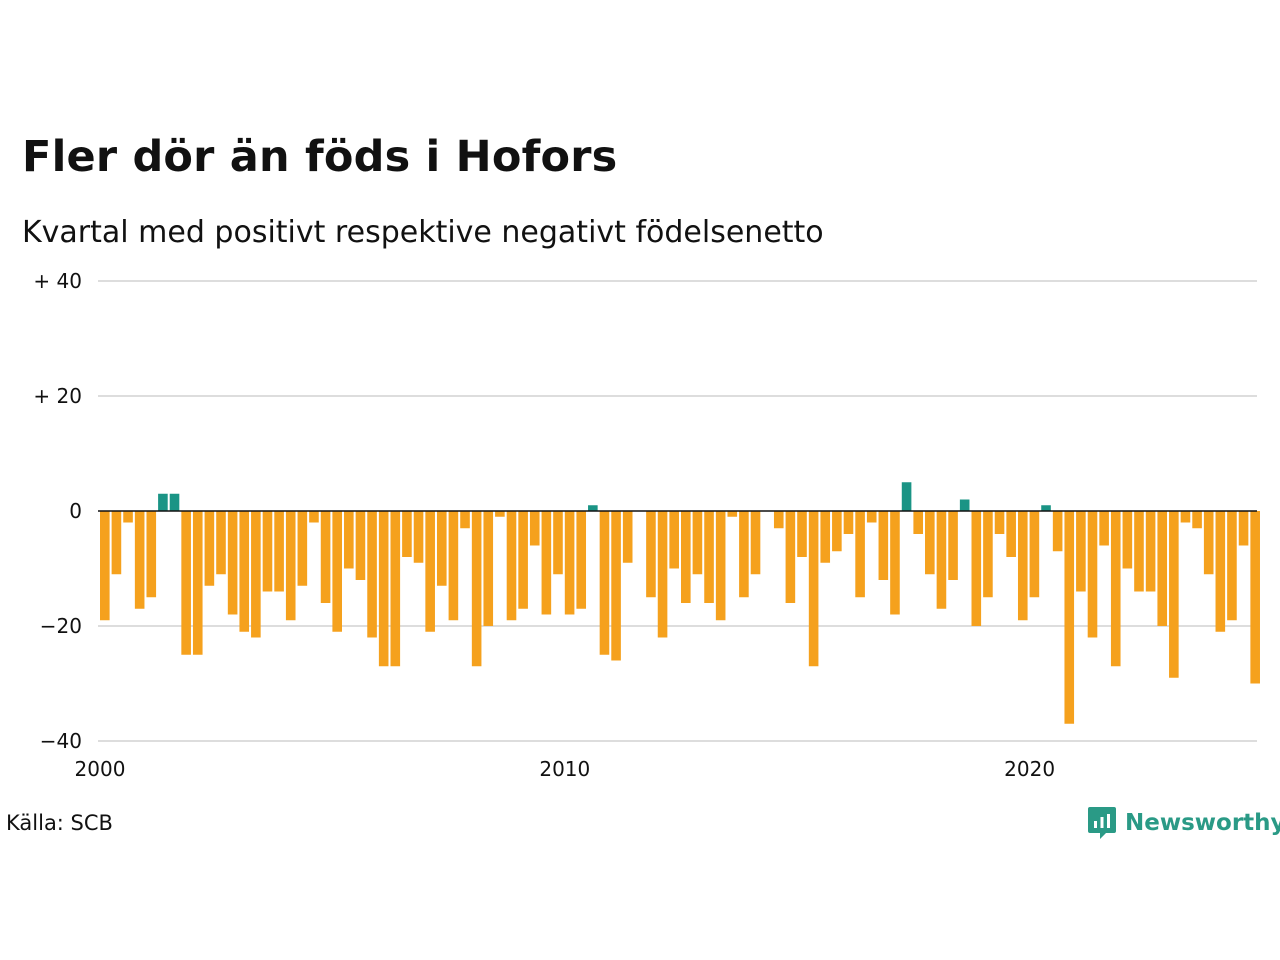 This screenshot has width=1280, height=960. I want to click on x-tick-label: 2000, so click(100, 769).